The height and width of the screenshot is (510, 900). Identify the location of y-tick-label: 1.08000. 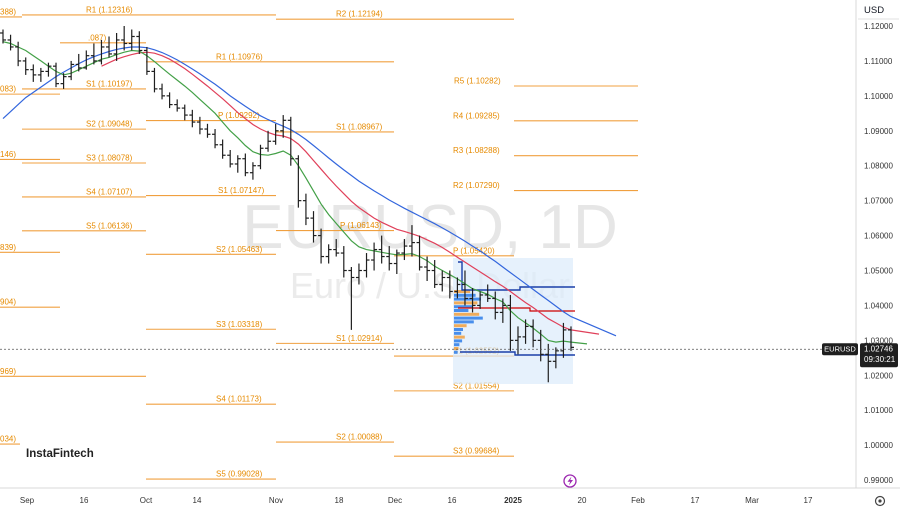
(878, 166).